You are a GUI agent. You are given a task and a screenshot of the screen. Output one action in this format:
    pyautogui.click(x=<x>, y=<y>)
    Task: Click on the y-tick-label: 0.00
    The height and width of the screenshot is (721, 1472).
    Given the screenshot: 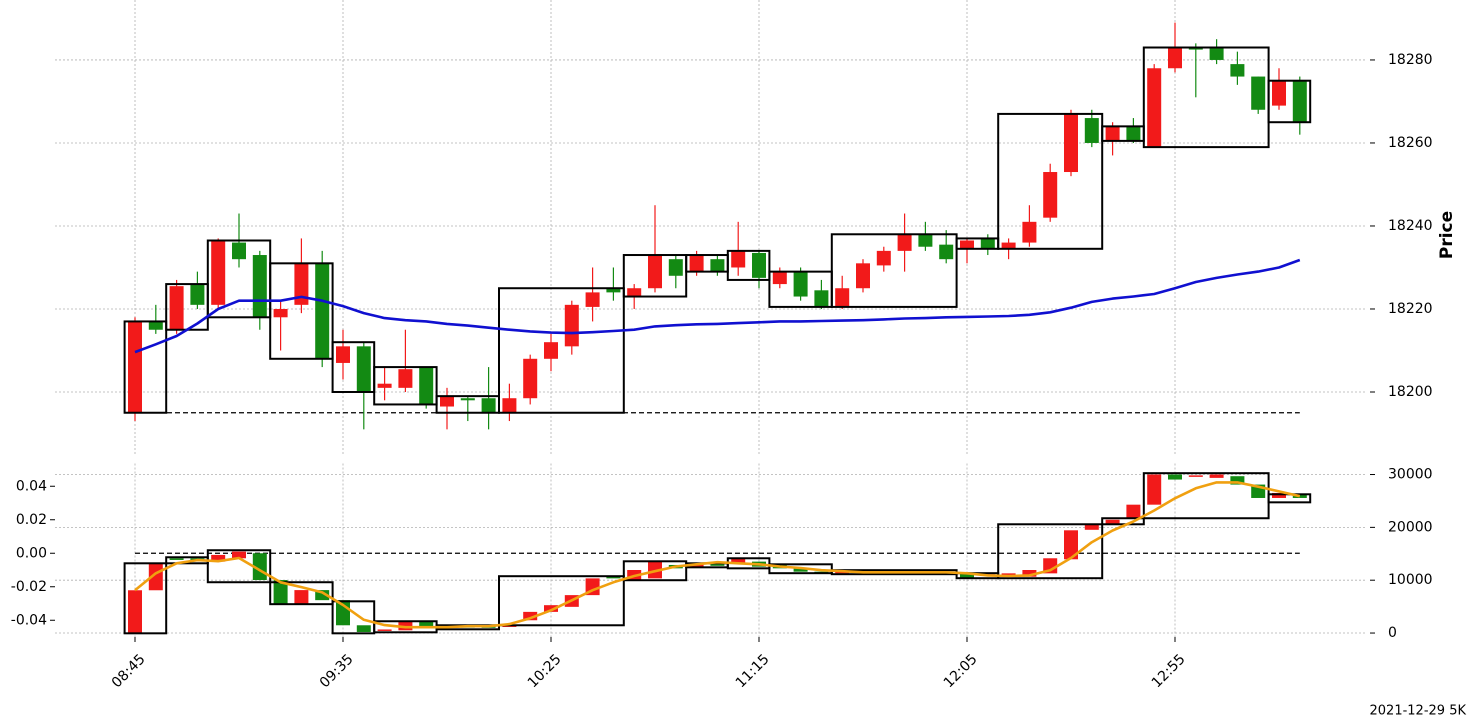 What is the action you would take?
    pyautogui.click(x=31, y=553)
    